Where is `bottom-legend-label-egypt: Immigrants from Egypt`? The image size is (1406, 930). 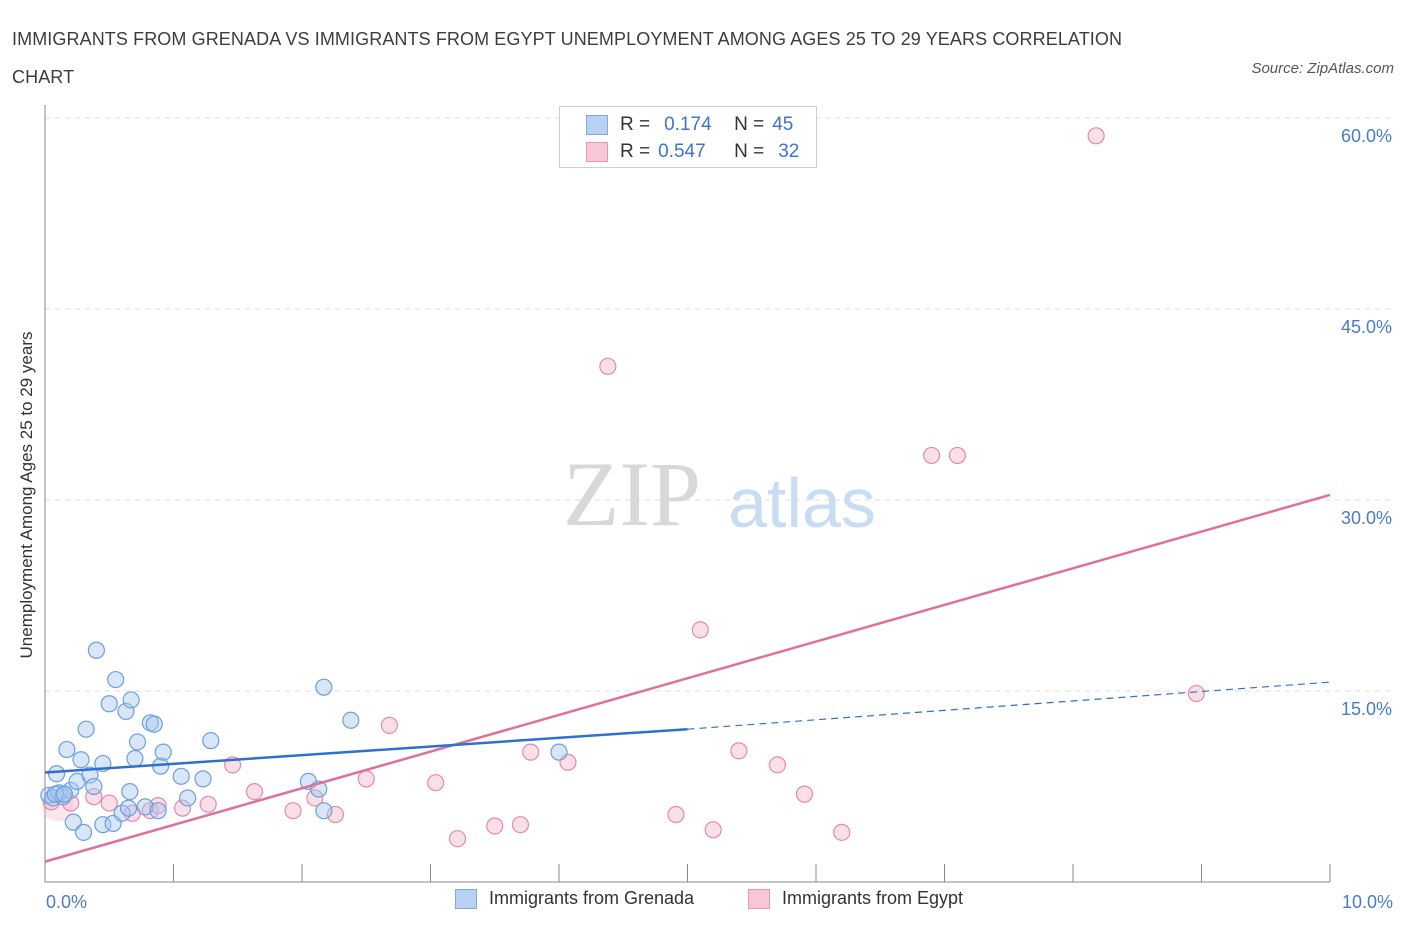
bottom-legend-label-egypt: Immigrants from Egypt is located at coordinates (873, 898).